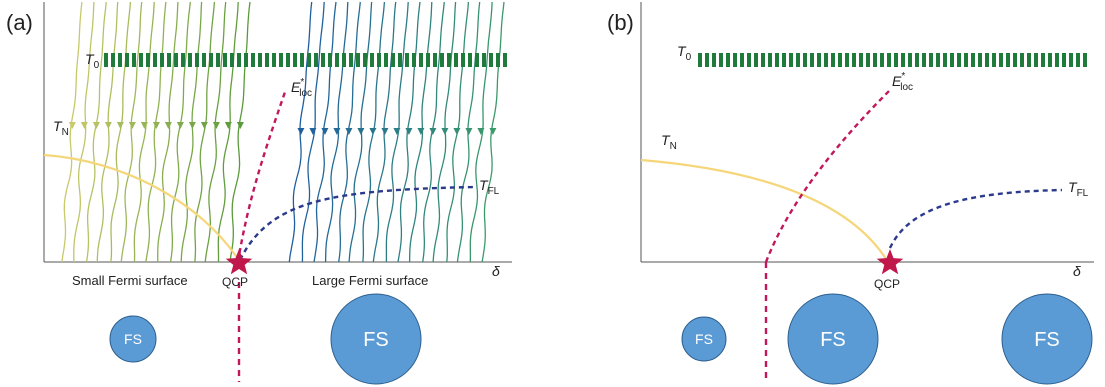  I want to click on panel-b-qcp-label: QCP, so click(887, 284).